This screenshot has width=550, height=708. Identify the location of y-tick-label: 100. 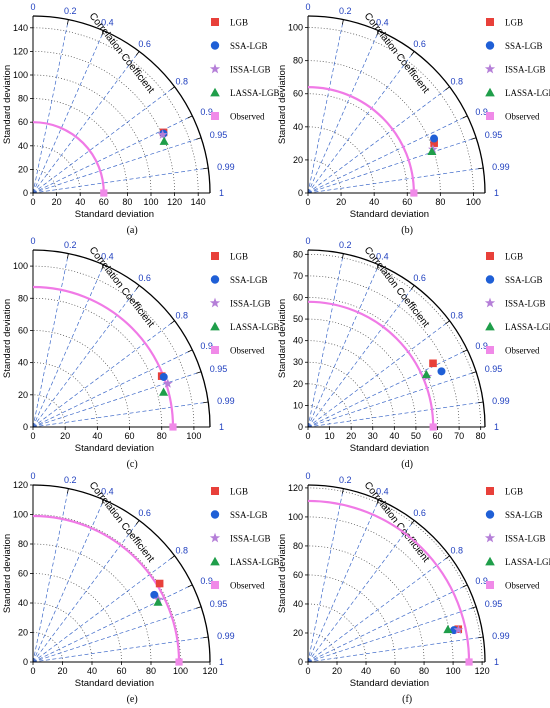
(20, 266).